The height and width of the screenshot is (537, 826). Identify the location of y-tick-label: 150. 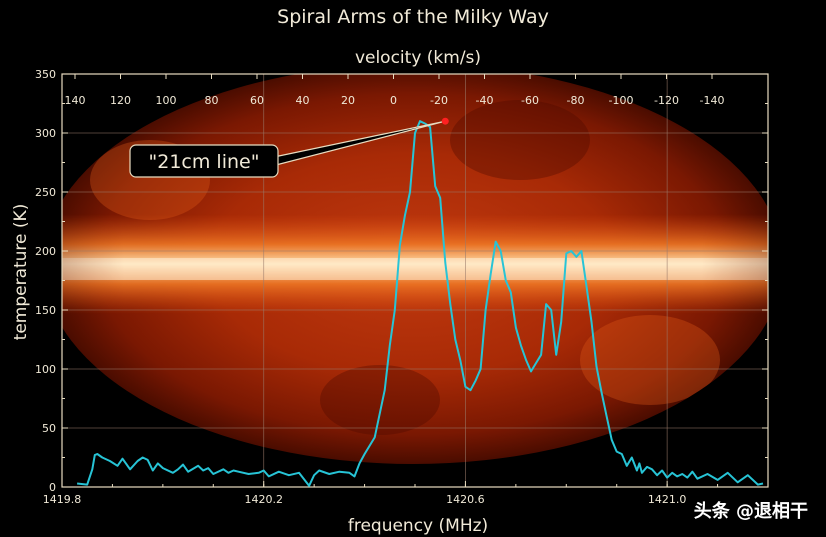
(45, 310).